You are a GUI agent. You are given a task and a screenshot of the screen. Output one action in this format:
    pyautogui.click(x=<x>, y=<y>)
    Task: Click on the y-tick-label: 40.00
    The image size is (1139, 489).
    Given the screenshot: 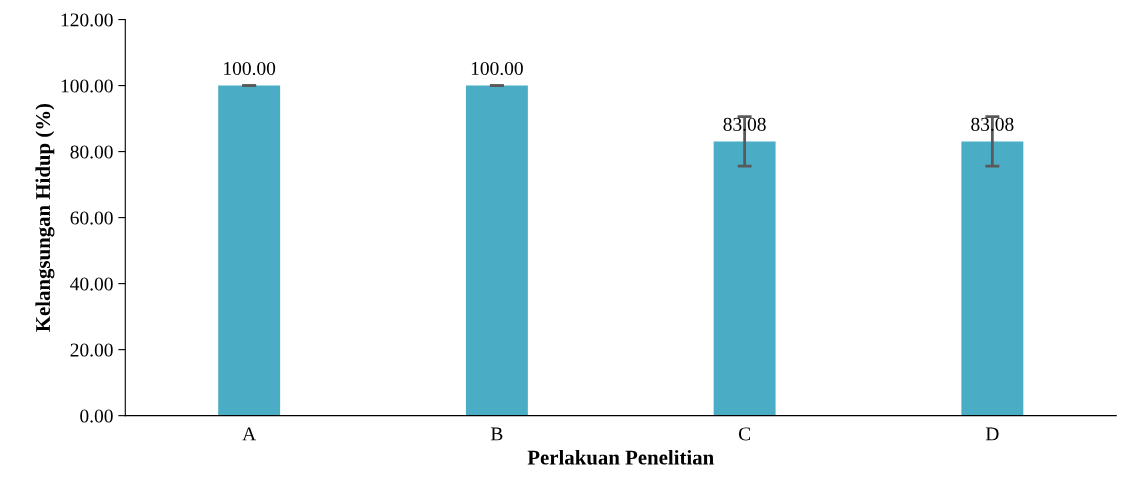 What is the action you would take?
    pyautogui.click(x=91, y=284)
    